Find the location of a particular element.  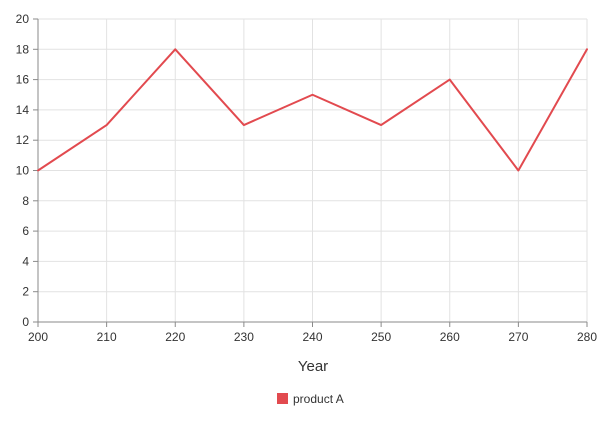

x-tick-label-220: 220 is located at coordinates (175, 337).